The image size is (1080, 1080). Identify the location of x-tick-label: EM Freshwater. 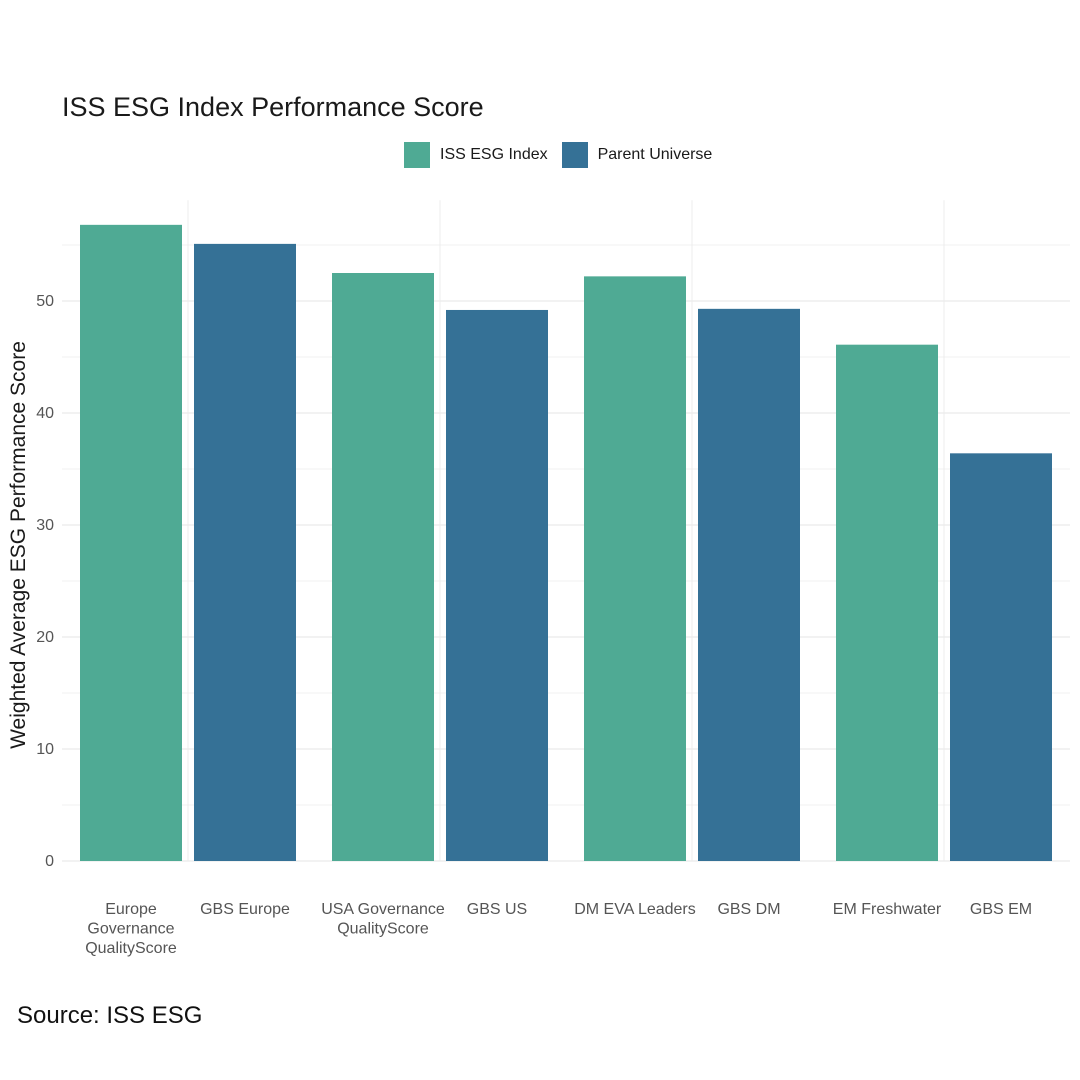
(887, 909).